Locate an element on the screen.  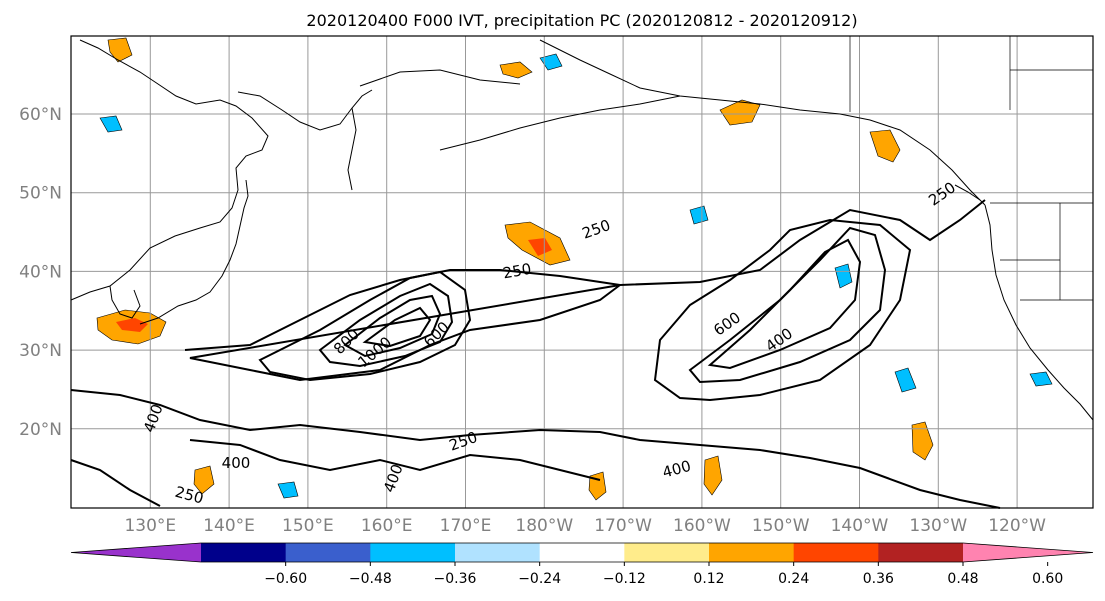
longitude-label: 160°E is located at coordinates (387, 526).